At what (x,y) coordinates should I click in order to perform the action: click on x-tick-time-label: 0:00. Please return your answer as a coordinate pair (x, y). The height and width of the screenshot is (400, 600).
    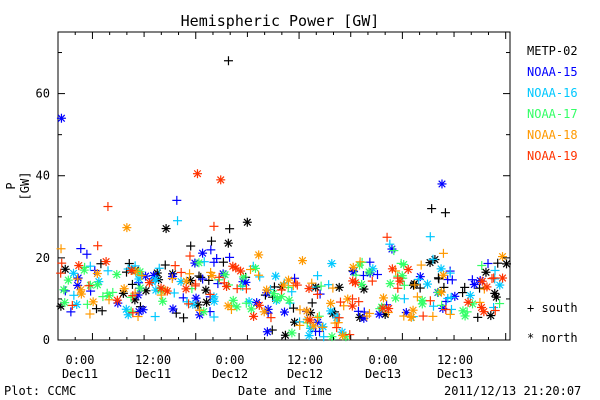
    Looking at the image, I should click on (383, 360).